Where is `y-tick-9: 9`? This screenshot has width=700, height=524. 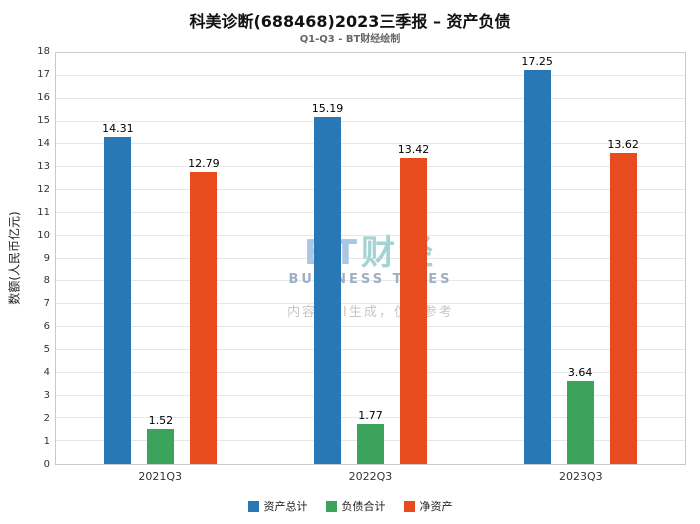 y-tick-9: 9 is located at coordinates (46, 258).